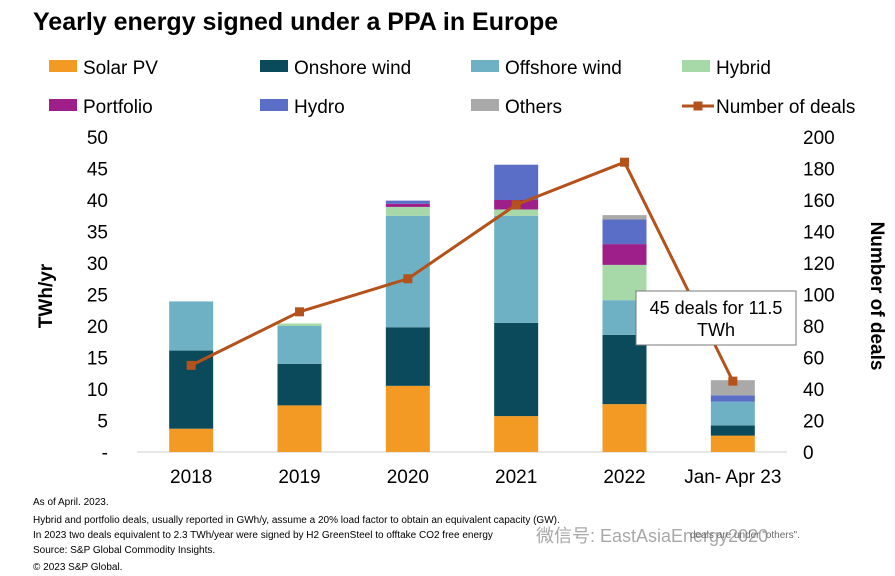  I want to click on left-tick-7: 35, so click(97, 233).